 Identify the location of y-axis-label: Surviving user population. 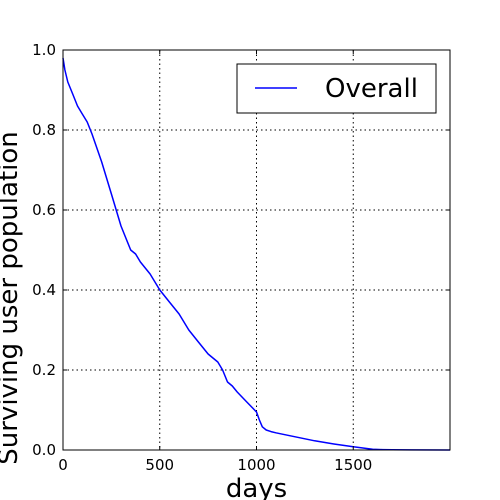
(12, 297).